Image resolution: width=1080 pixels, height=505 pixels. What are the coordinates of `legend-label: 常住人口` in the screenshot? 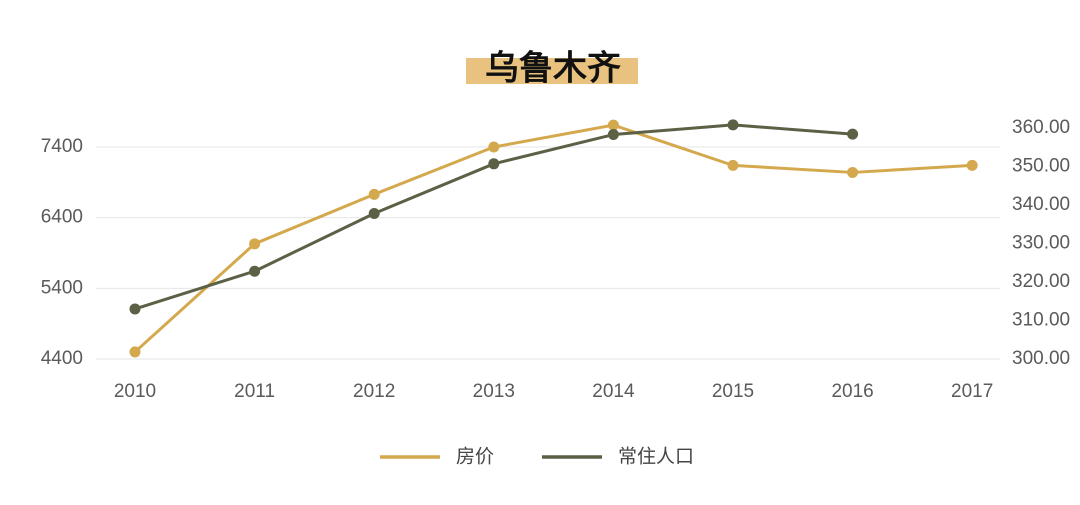 It's located at (656, 457).